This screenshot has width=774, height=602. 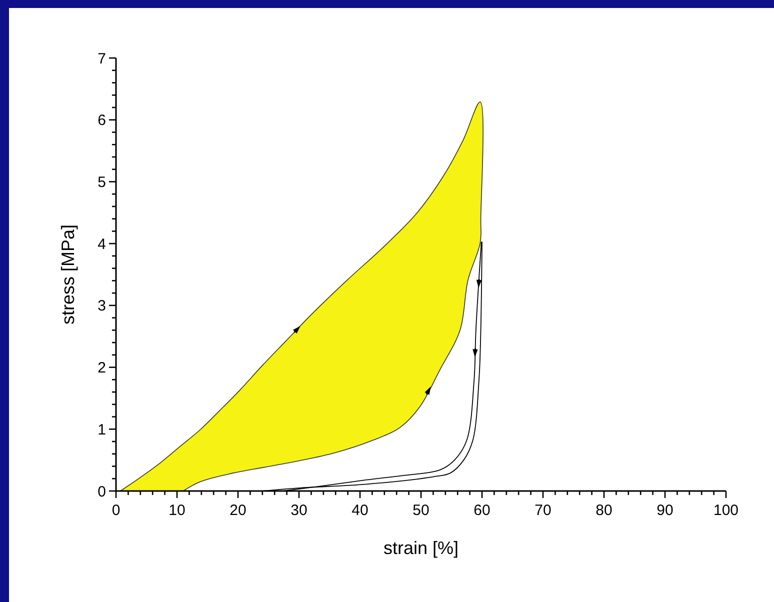 I want to click on y-tick-label: 1, so click(x=102, y=429).